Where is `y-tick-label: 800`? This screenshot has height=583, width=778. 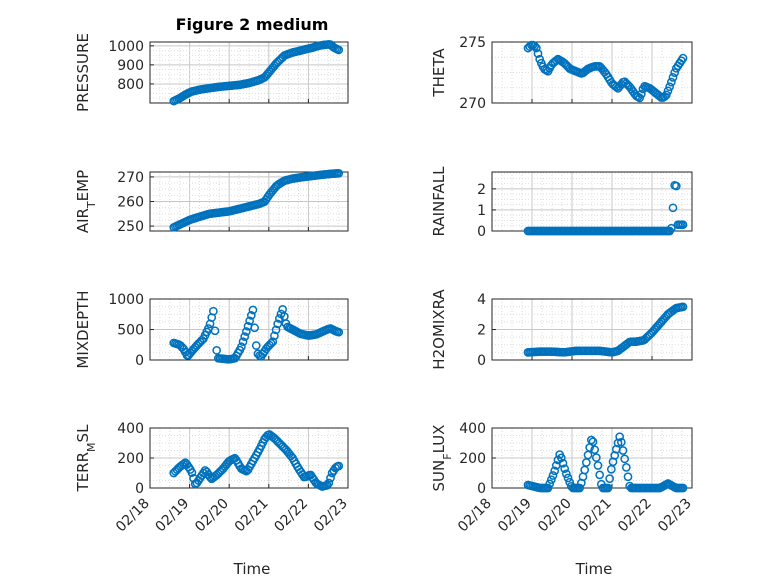
y-tick-label: 800 is located at coordinates (130, 85).